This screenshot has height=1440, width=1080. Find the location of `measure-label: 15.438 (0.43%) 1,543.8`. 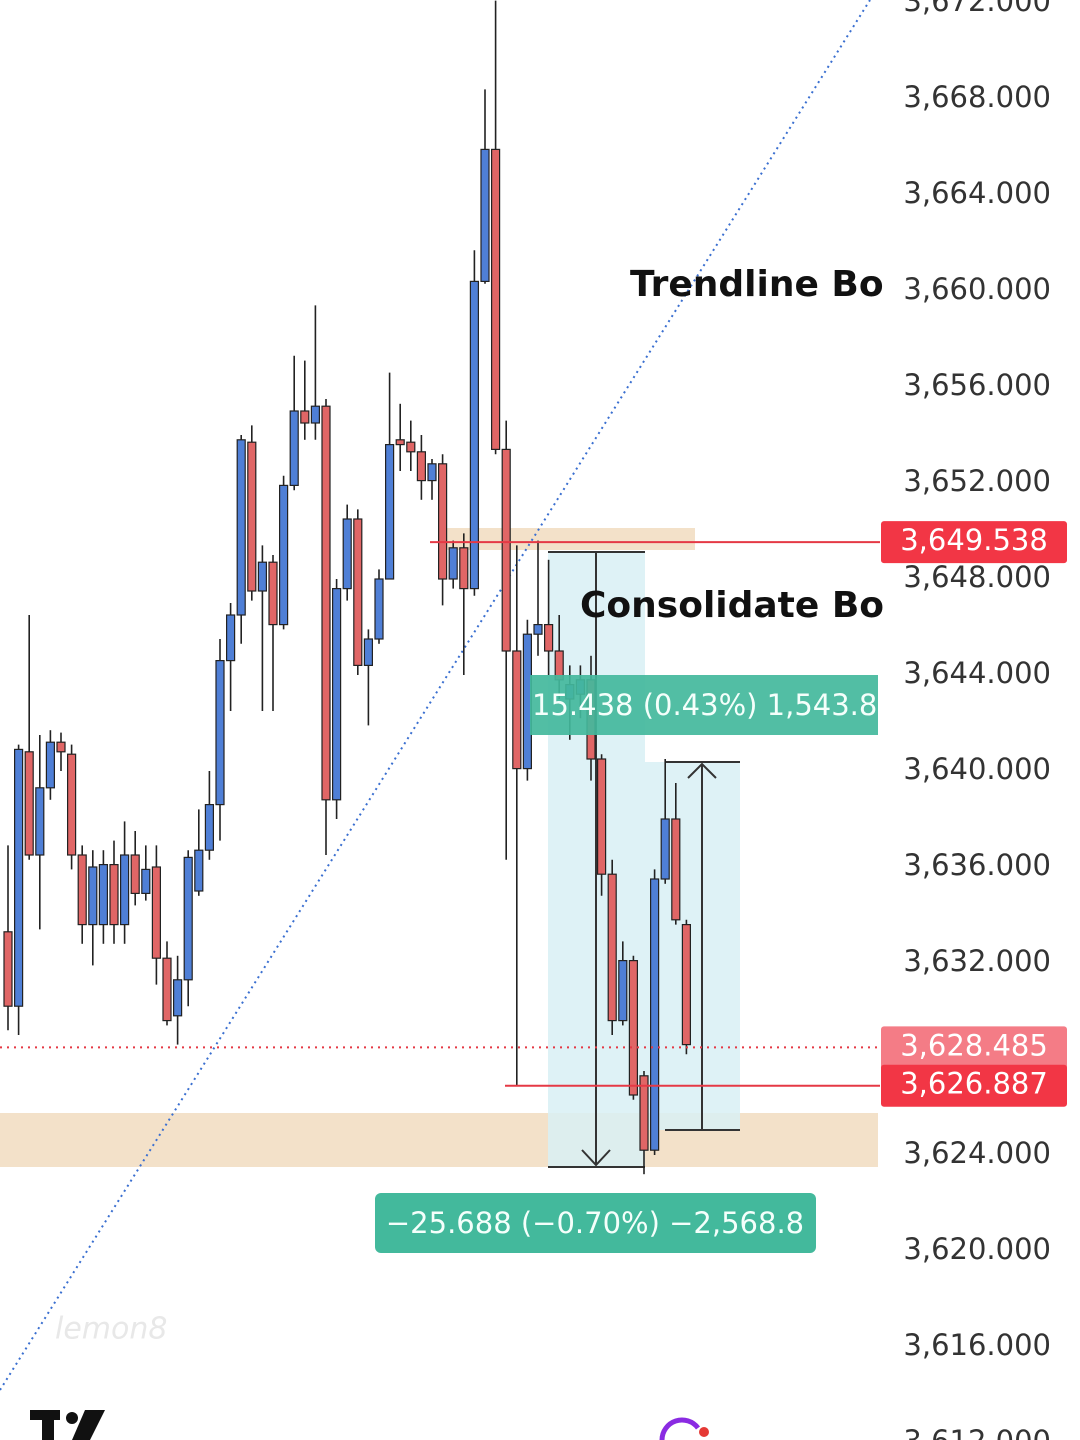

measure-label: 15.438 (0.43%) 1,543.8 is located at coordinates (704, 705).